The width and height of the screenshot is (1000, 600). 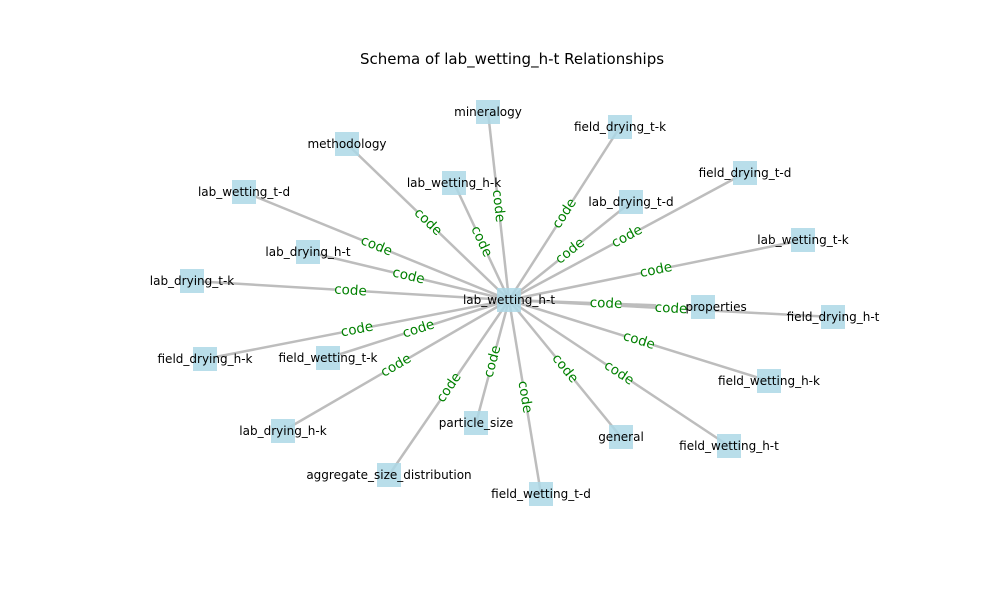 I want to click on node-field_drying_t-d, so click(x=745, y=173).